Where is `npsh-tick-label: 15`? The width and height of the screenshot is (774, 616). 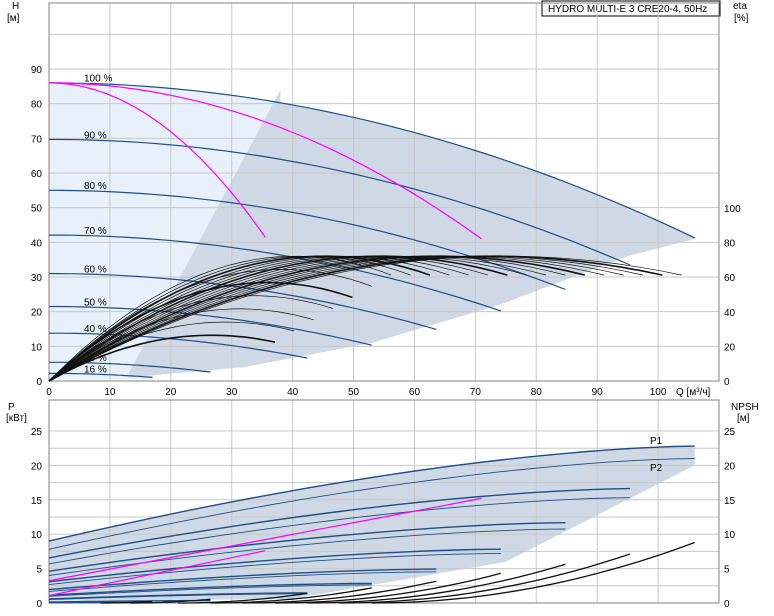
npsh-tick-label: 15 is located at coordinates (730, 501).